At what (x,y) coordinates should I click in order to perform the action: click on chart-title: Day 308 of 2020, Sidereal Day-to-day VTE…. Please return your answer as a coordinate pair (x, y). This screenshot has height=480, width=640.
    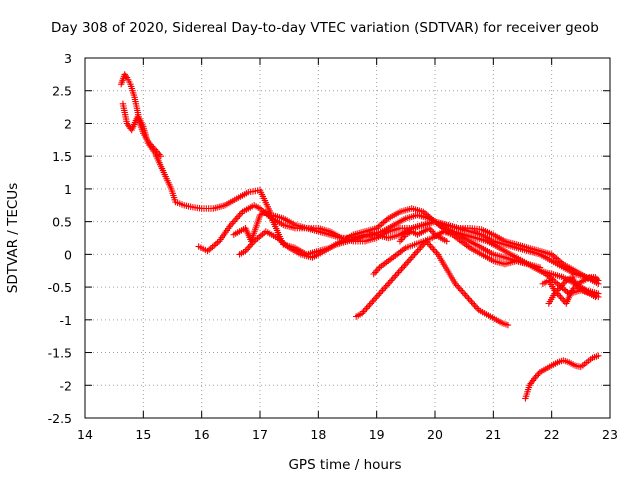
    Looking at the image, I should click on (325, 28).